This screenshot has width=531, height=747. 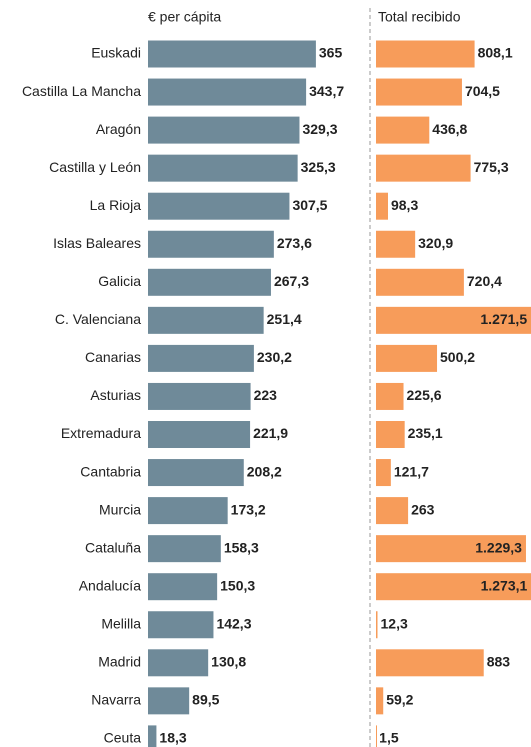 I want to click on value-label: 436,8, so click(x=449, y=129).